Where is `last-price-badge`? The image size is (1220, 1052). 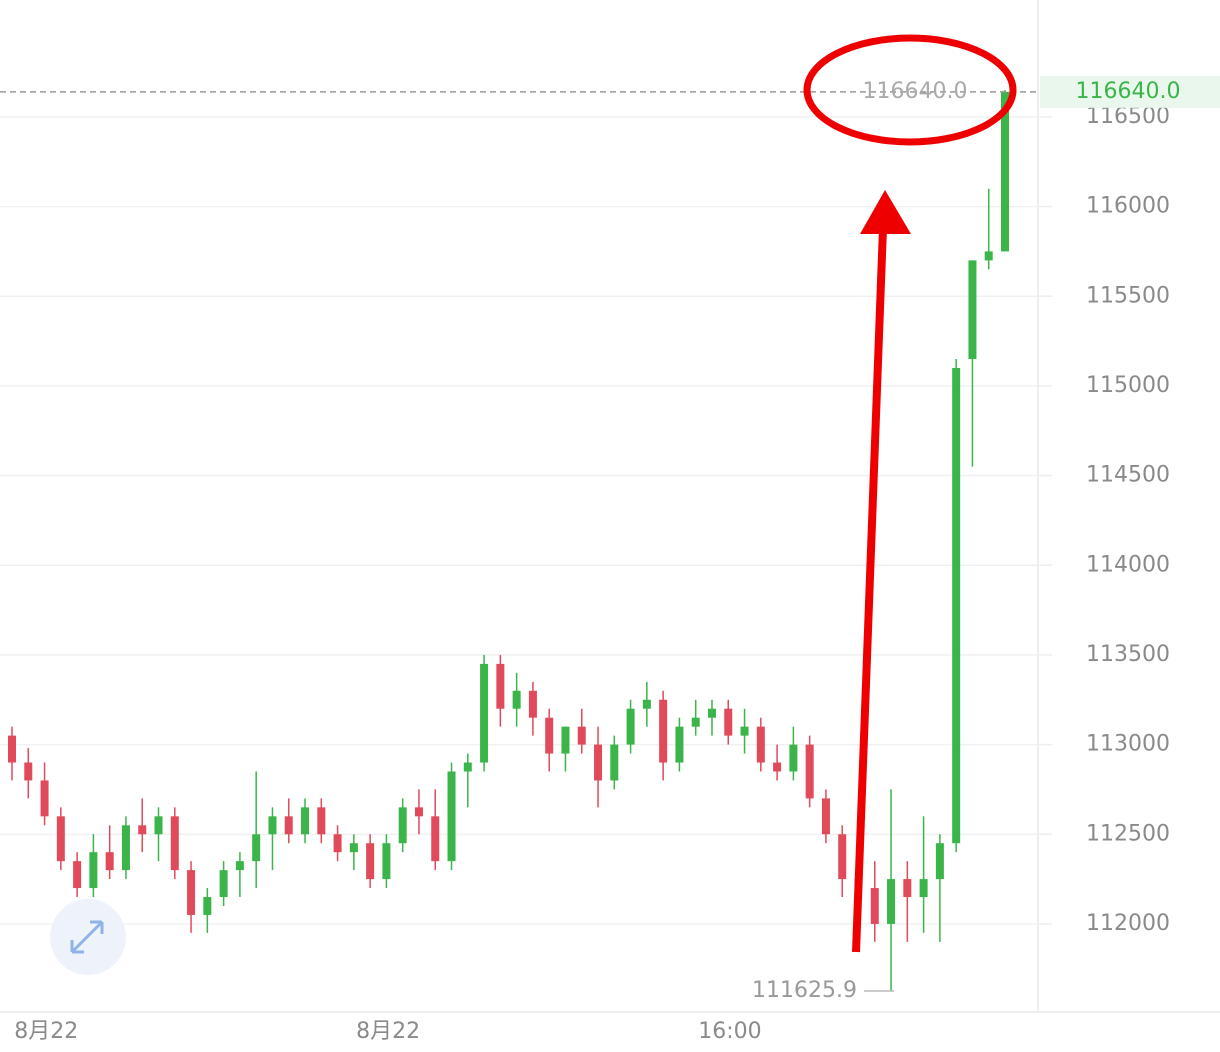
last-price-badge is located at coordinates (1130, 91).